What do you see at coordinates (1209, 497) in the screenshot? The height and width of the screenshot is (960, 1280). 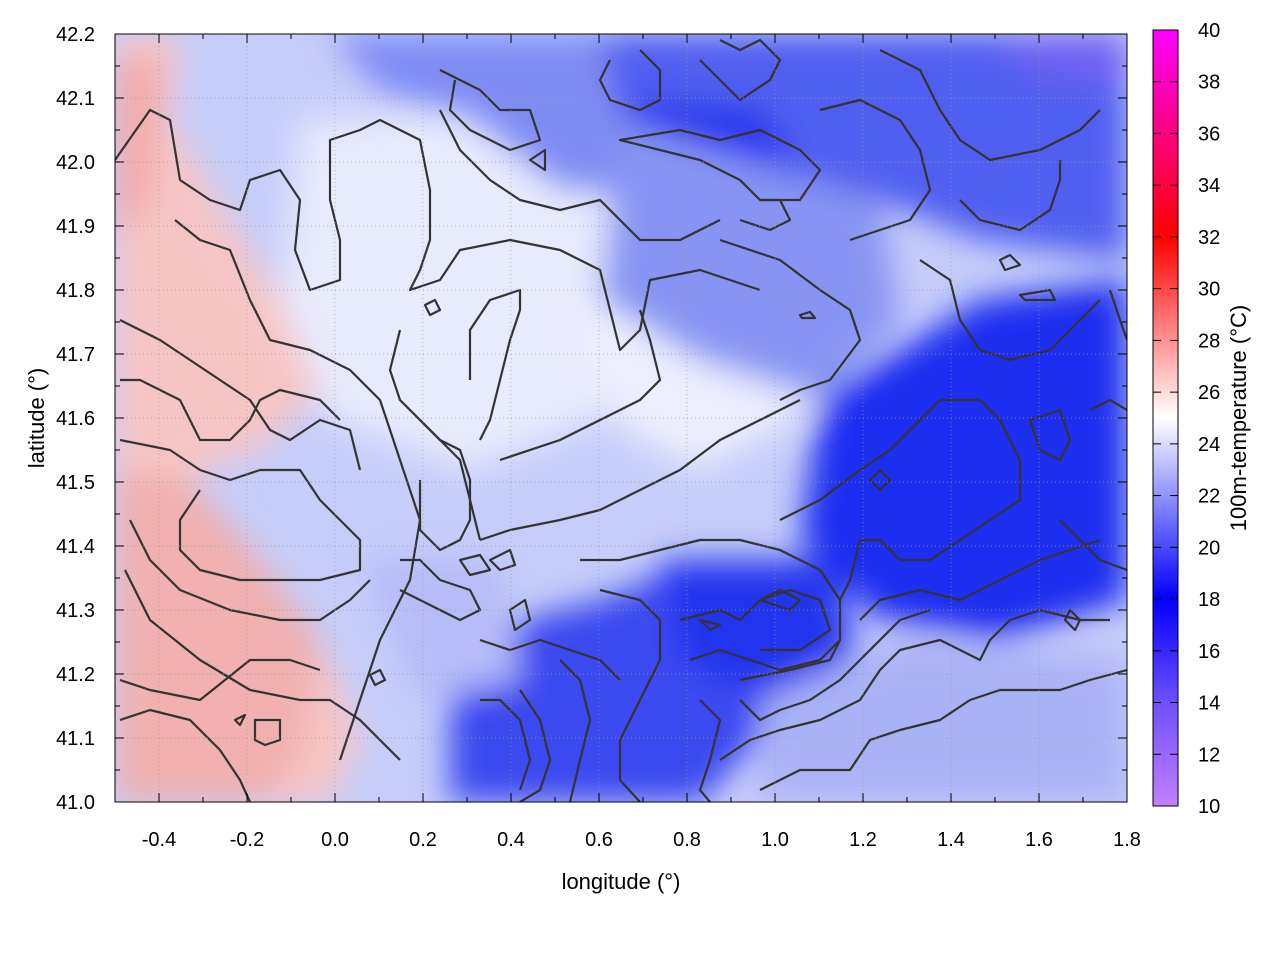 I see `colorbar-tick-label: 22` at bounding box center [1209, 497].